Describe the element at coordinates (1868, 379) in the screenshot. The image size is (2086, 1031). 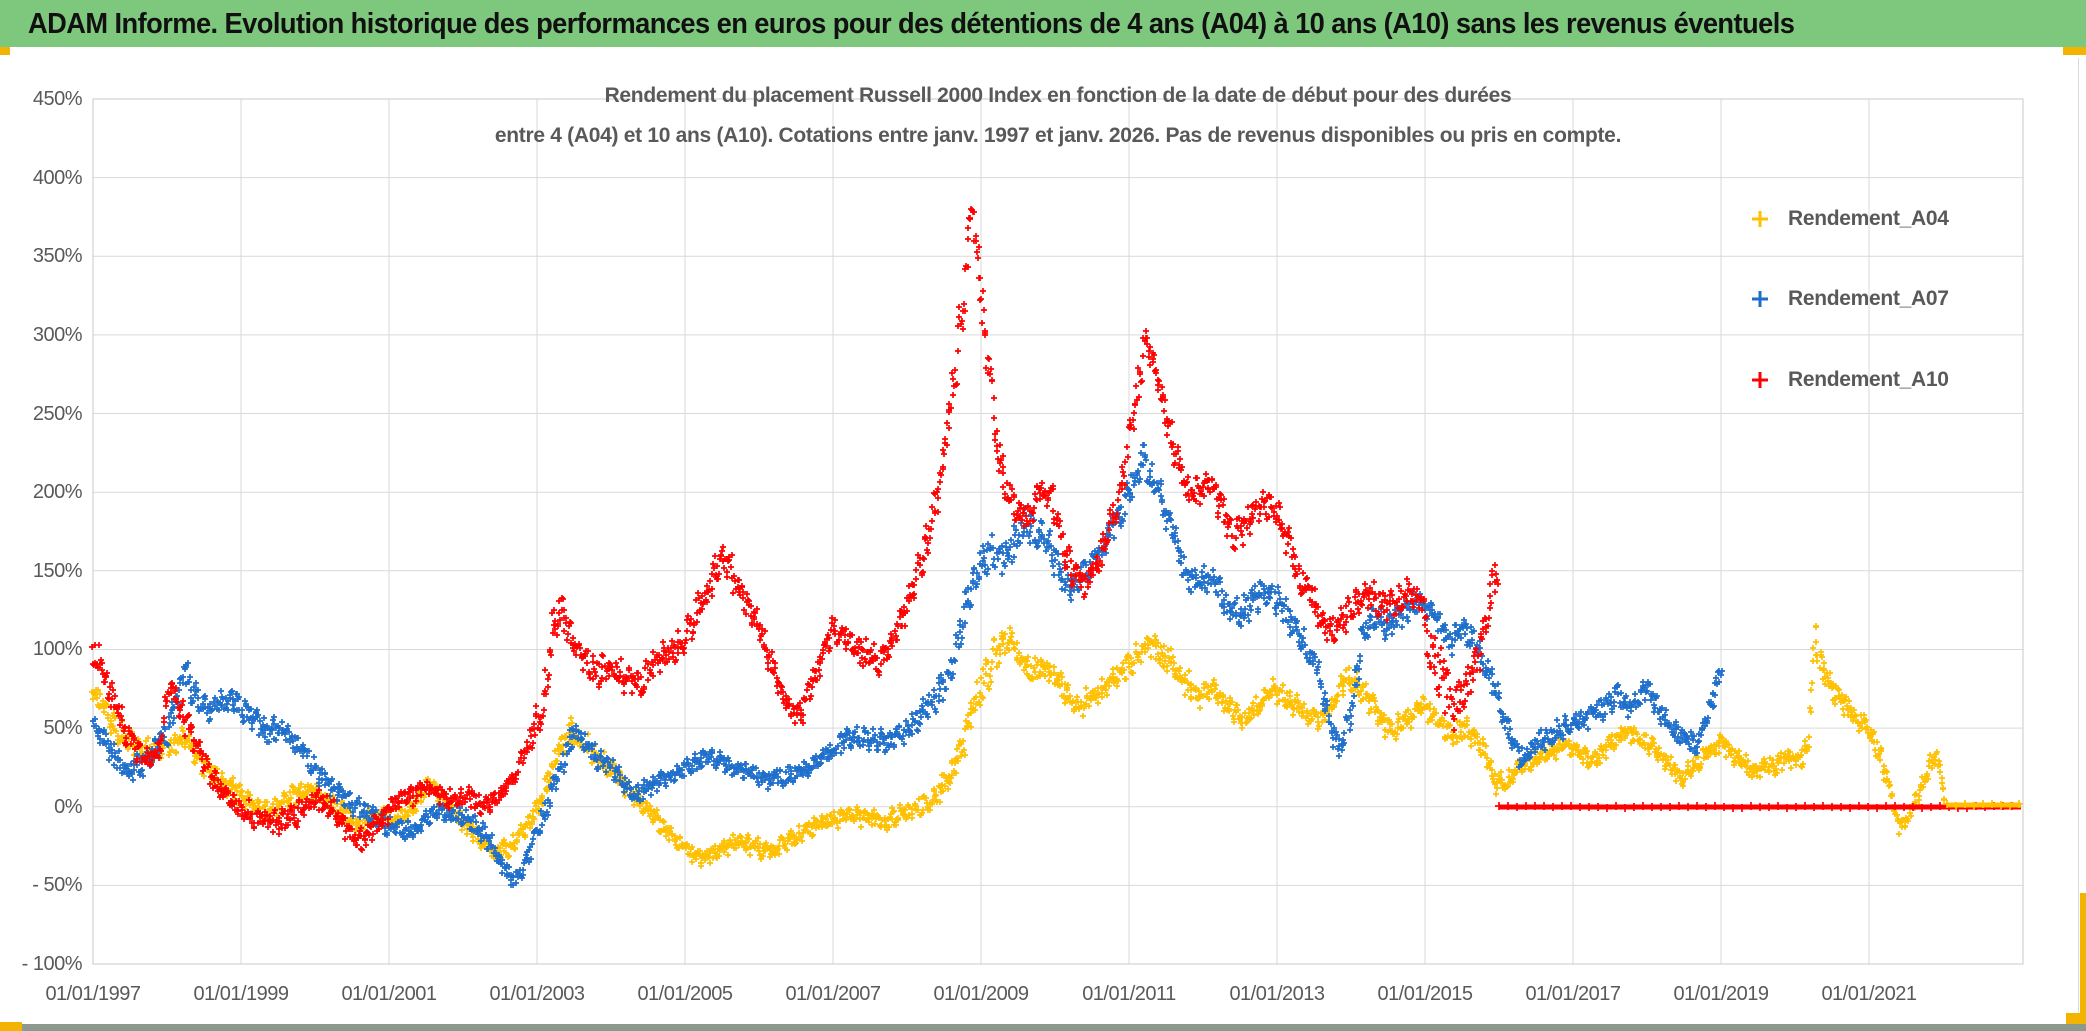
I see `legend-label: Rendement_A10` at that location.